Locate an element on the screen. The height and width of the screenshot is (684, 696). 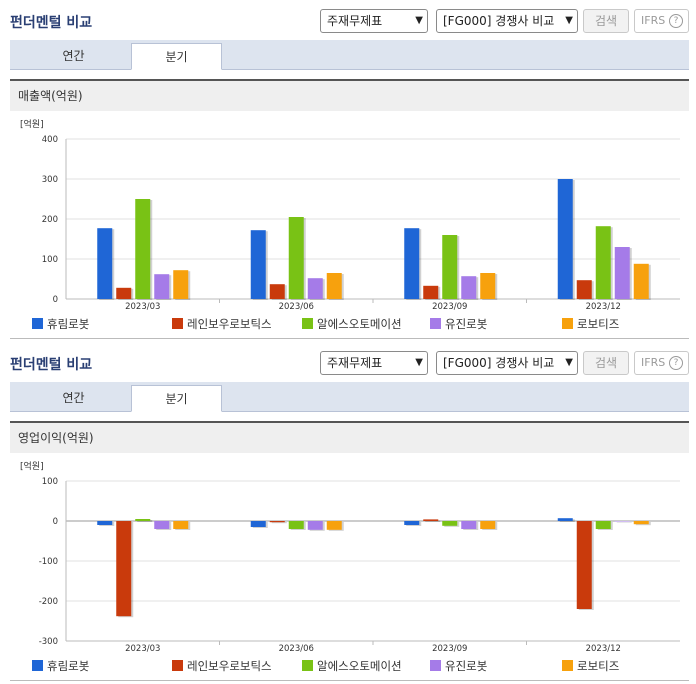
y-tick-label: 200 is located at coordinates (50, 220).